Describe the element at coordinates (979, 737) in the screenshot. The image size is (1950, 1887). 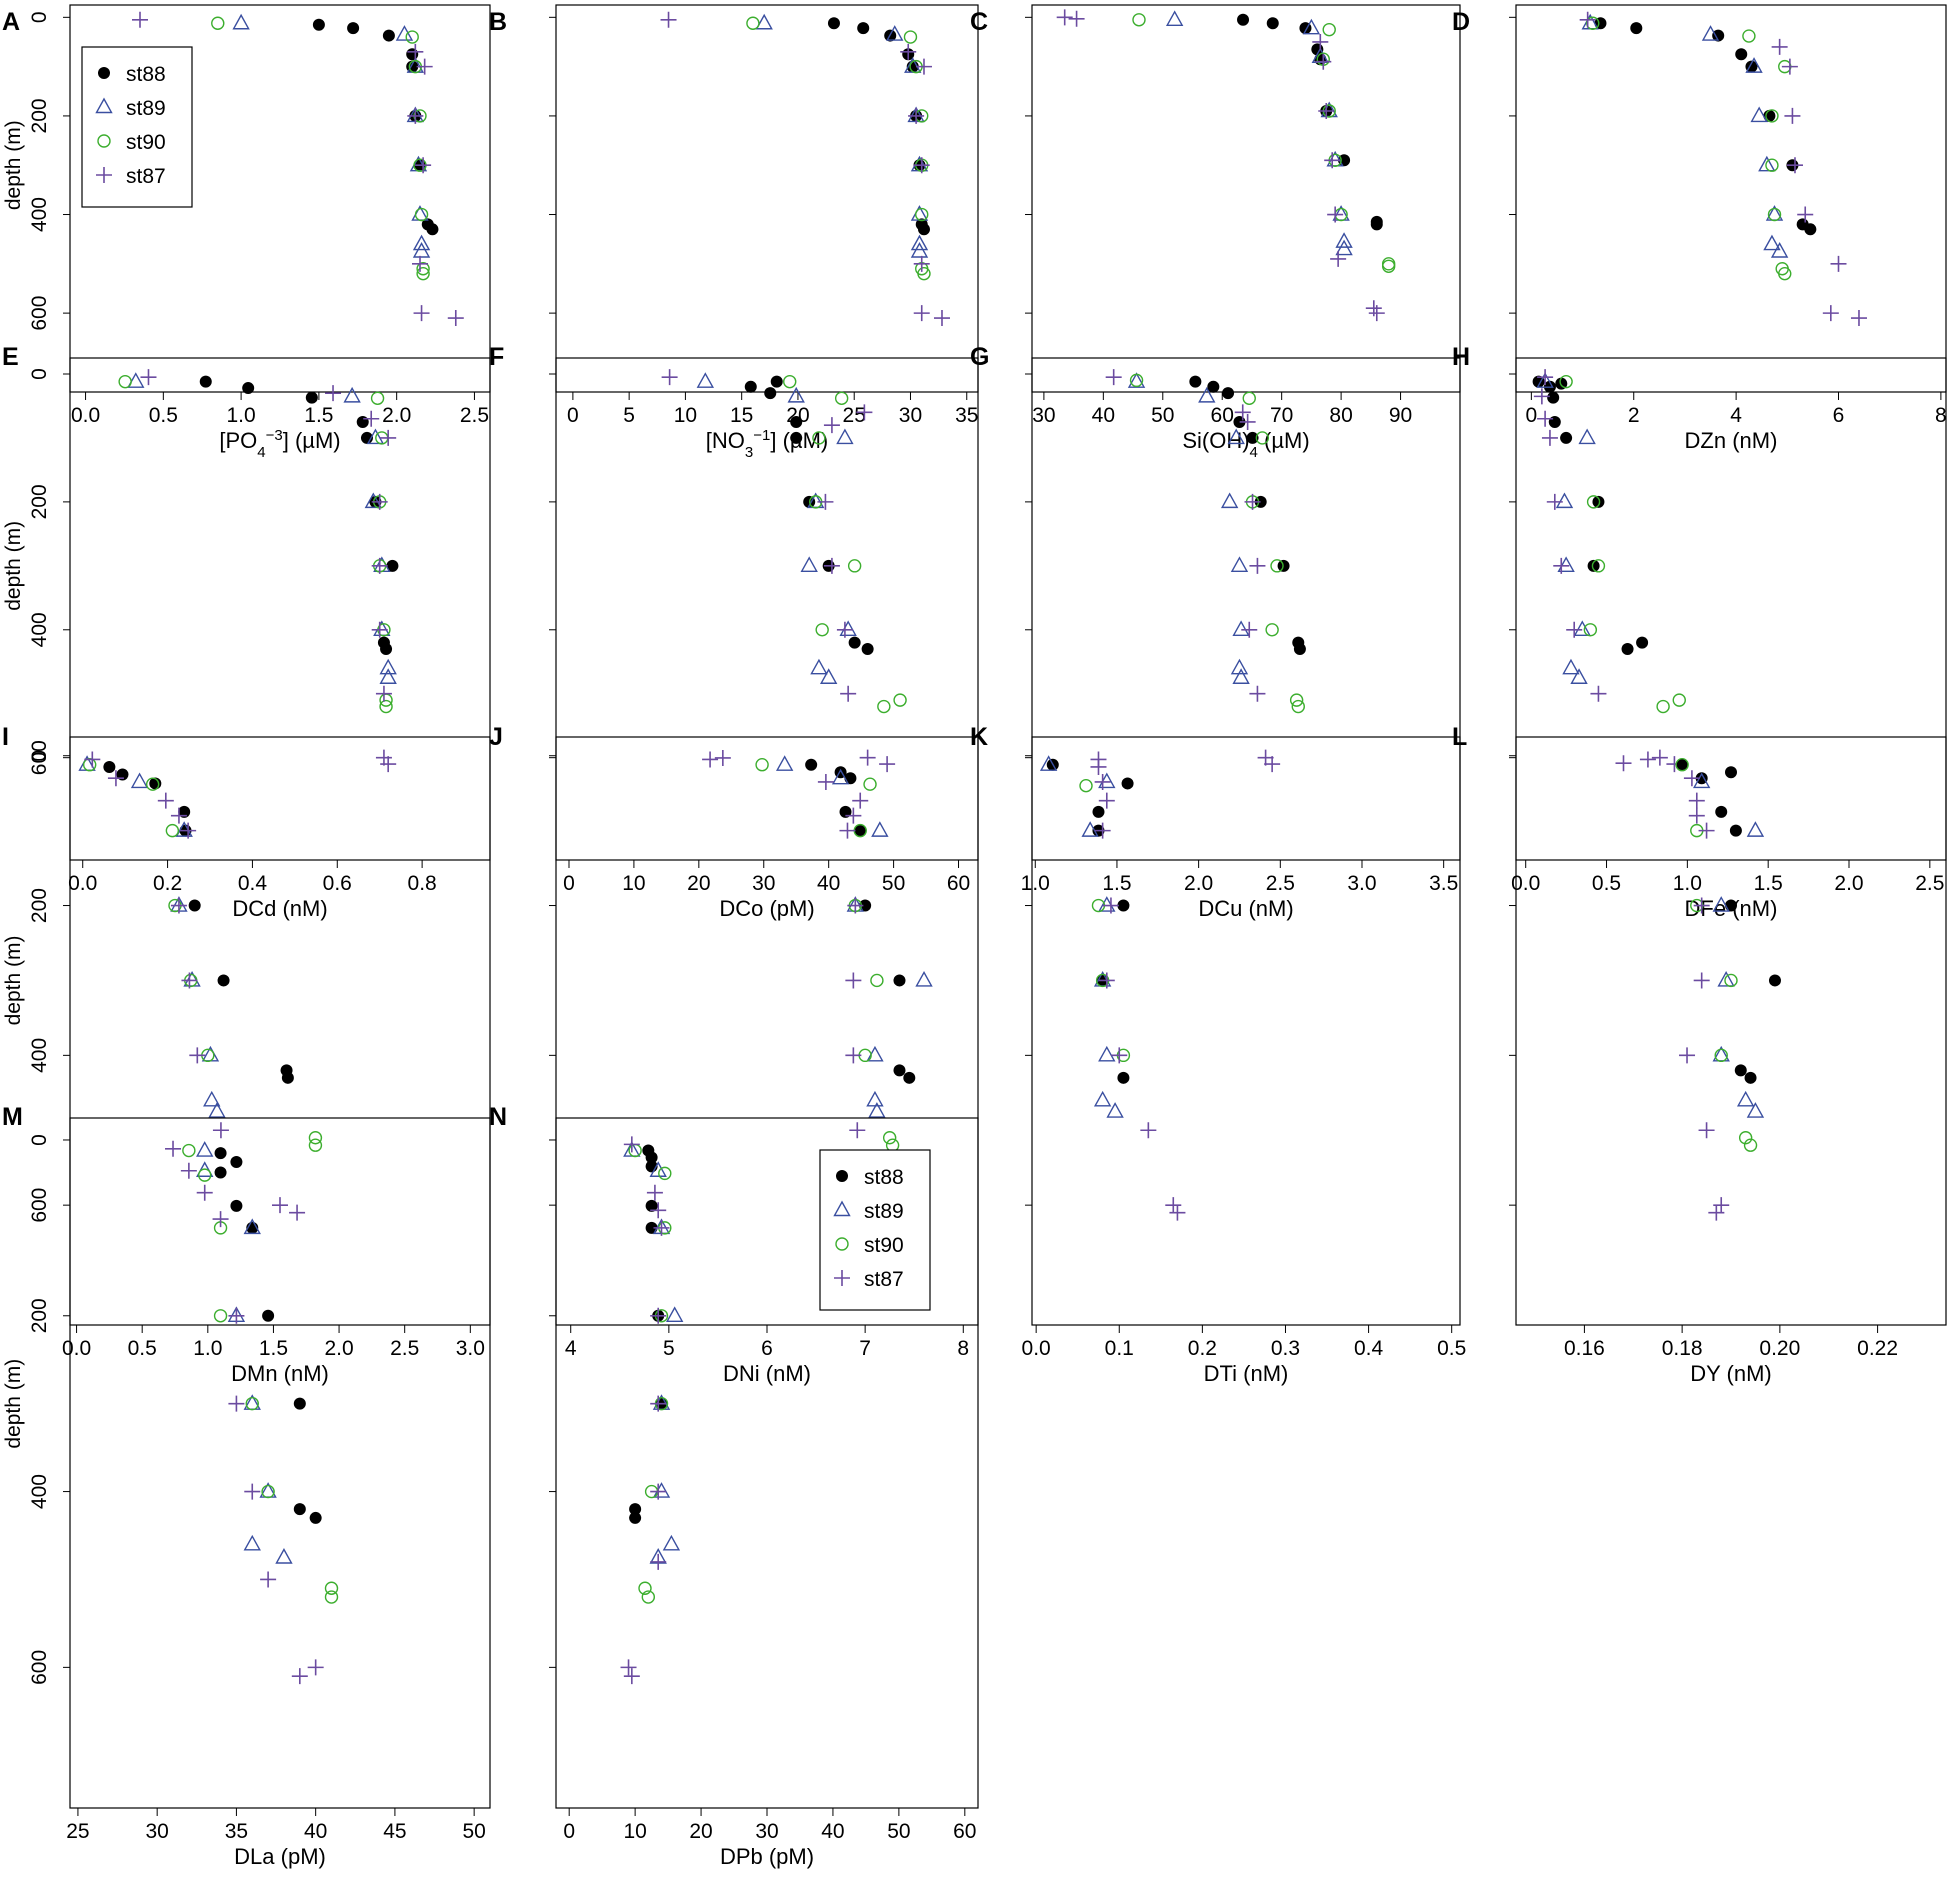
I see `panel-letter: K` at that location.